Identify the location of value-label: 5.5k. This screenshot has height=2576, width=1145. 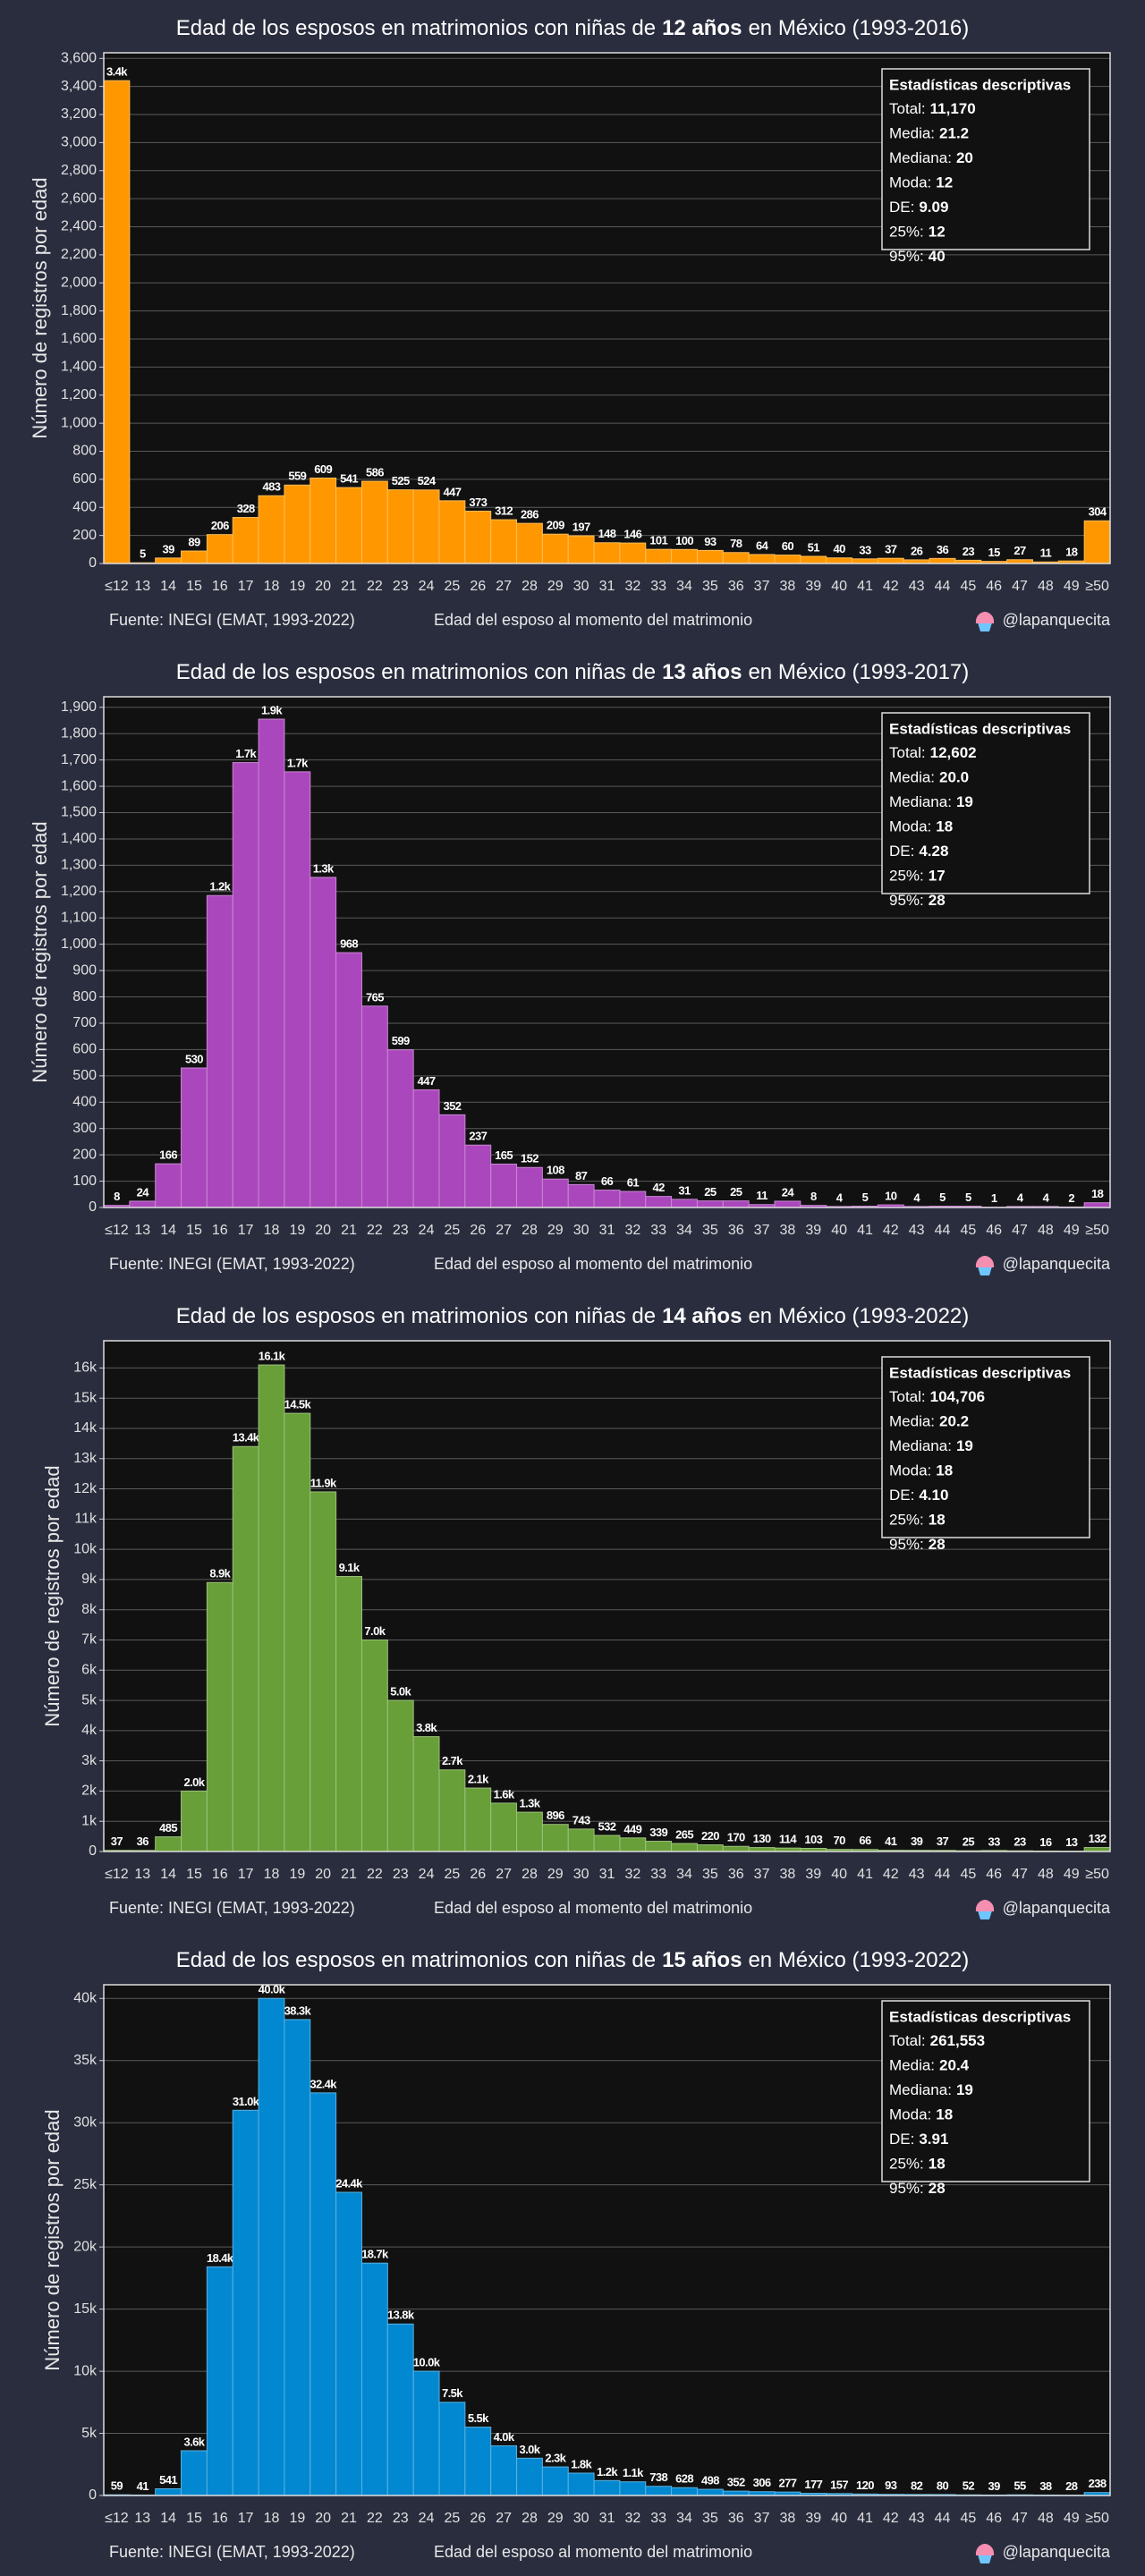
(478, 2418).